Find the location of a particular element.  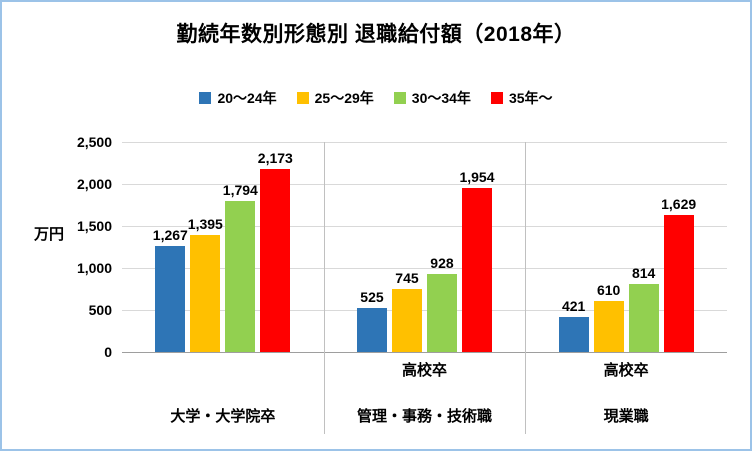

bar-value-label: 928 is located at coordinates (442, 263).